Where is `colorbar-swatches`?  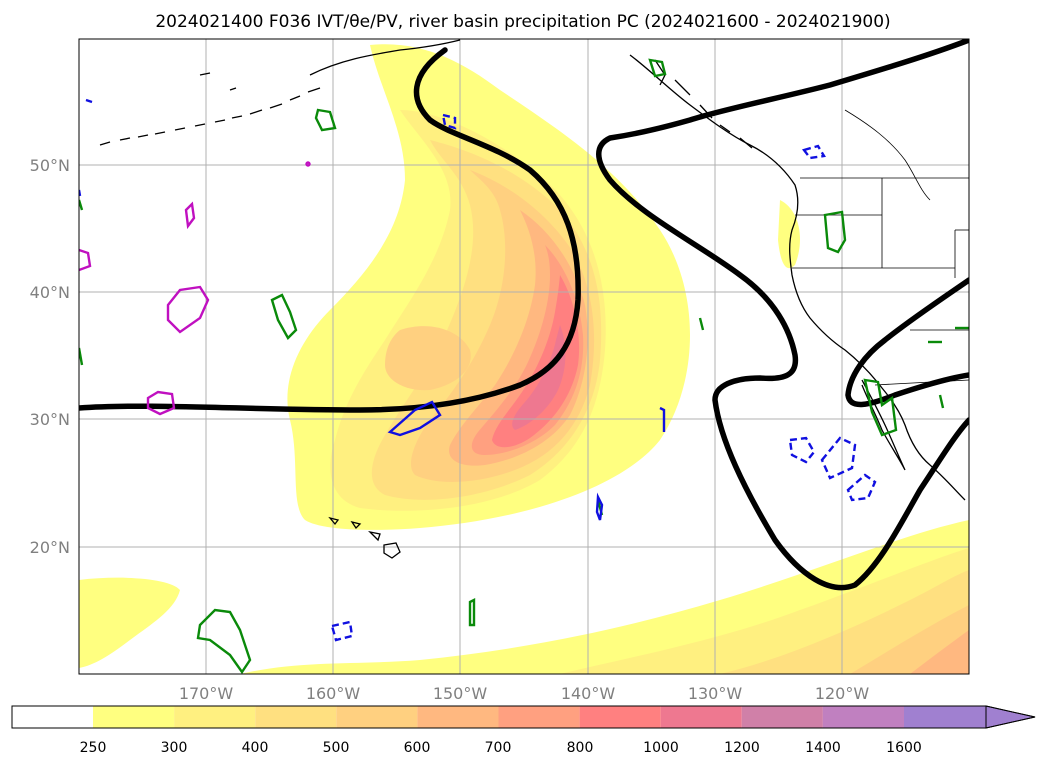
colorbar-swatches is located at coordinates (499, 717).